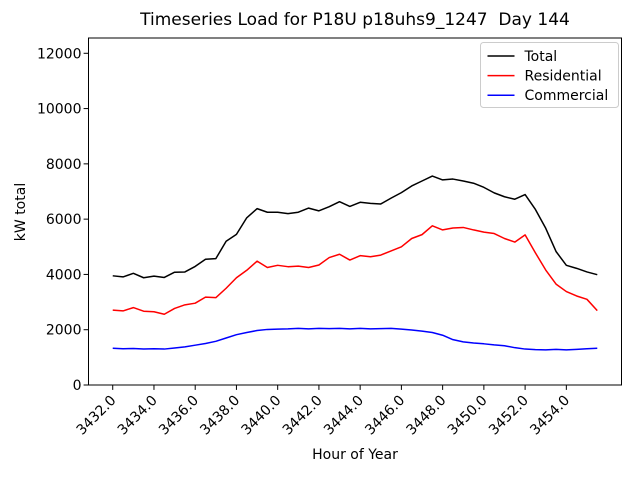 The image size is (640, 485). I want to click on x-tick-label: 3440.0, so click(262, 416).